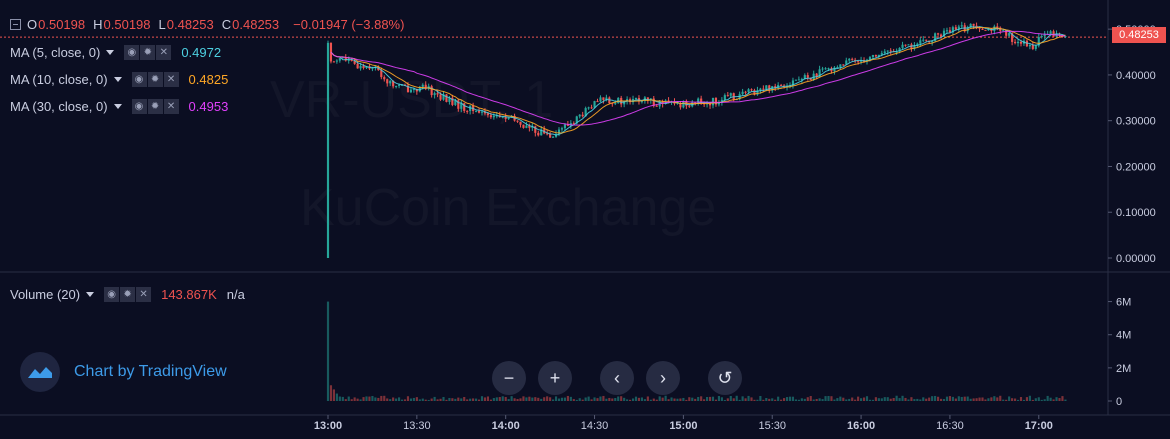 The height and width of the screenshot is (439, 1170). I want to click on reset-chart-button: ↺, so click(725, 378).